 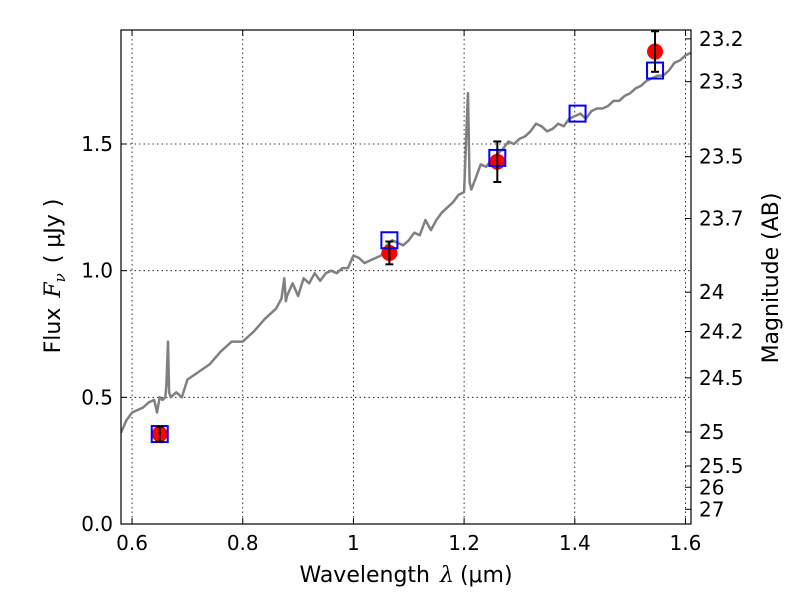 What do you see at coordinates (577, 113) in the screenshot?
I see `model-point` at bounding box center [577, 113].